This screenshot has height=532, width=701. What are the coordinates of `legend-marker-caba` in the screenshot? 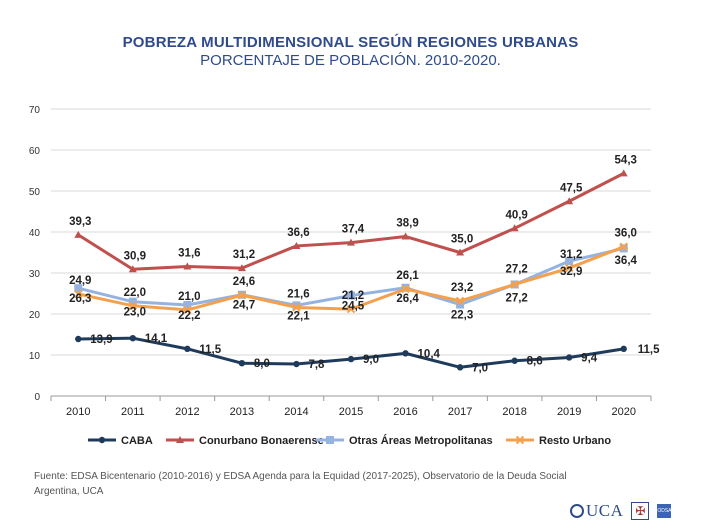 It's located at (102, 440).